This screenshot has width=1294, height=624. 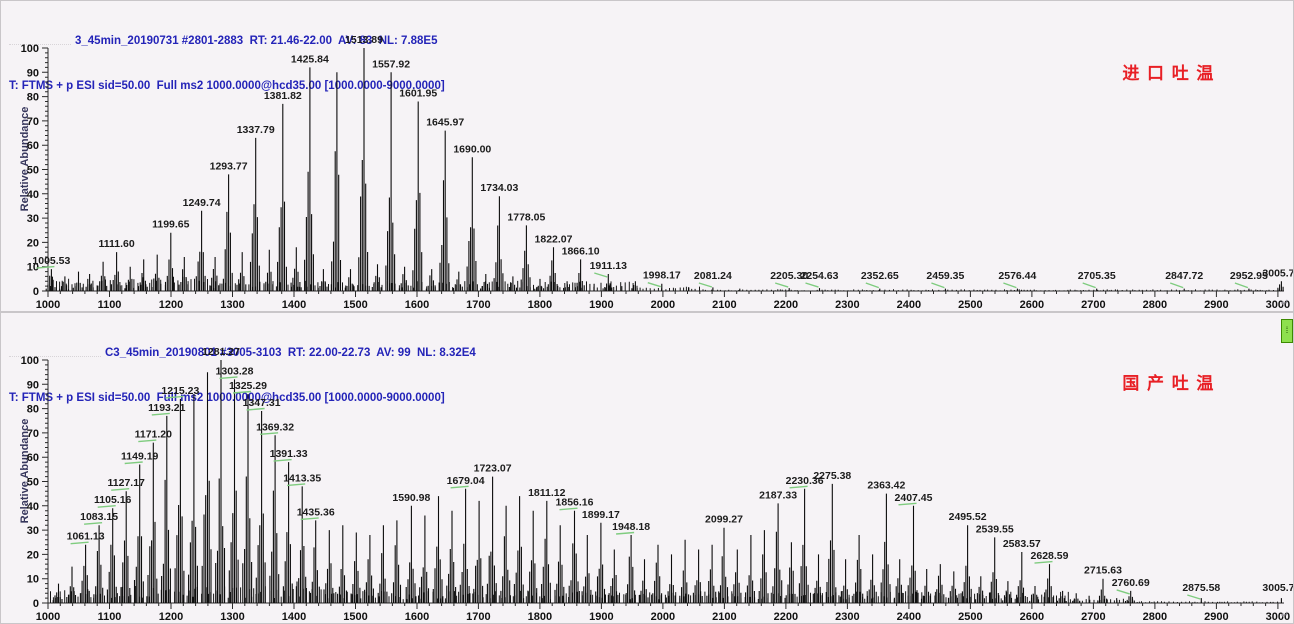 What do you see at coordinates (33, 219) in the screenshot?
I see `svg-text: 30` at bounding box center [33, 219].